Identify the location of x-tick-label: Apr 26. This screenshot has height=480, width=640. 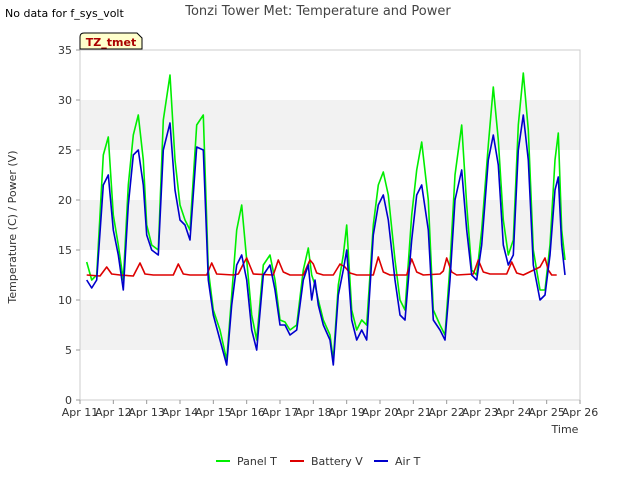
(580, 412).